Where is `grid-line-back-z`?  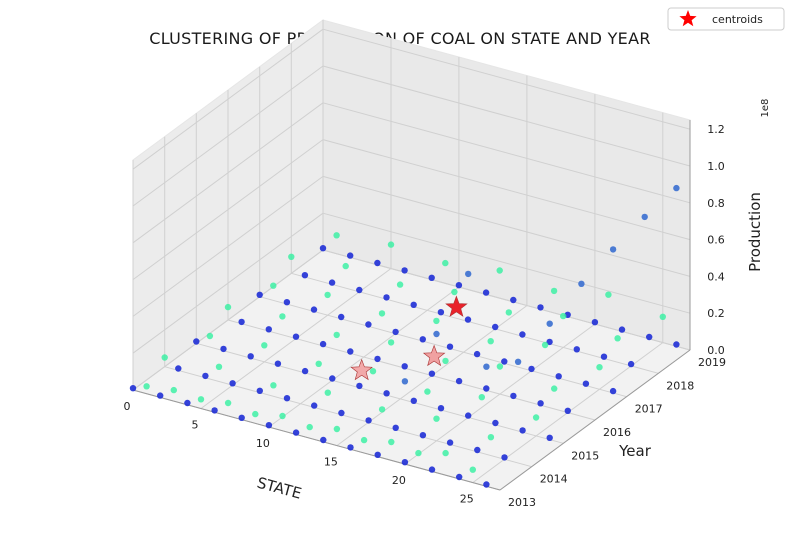 grid-line-back-z is located at coordinates (506, 153).